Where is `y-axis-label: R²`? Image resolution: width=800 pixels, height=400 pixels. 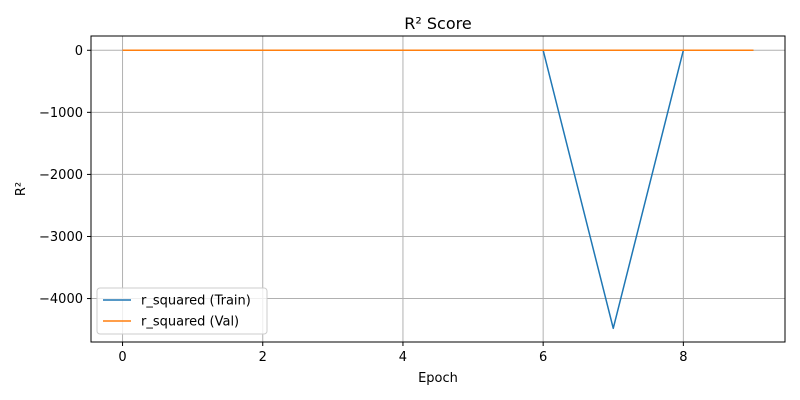
y-axis-label: R² is located at coordinates (21, 189).